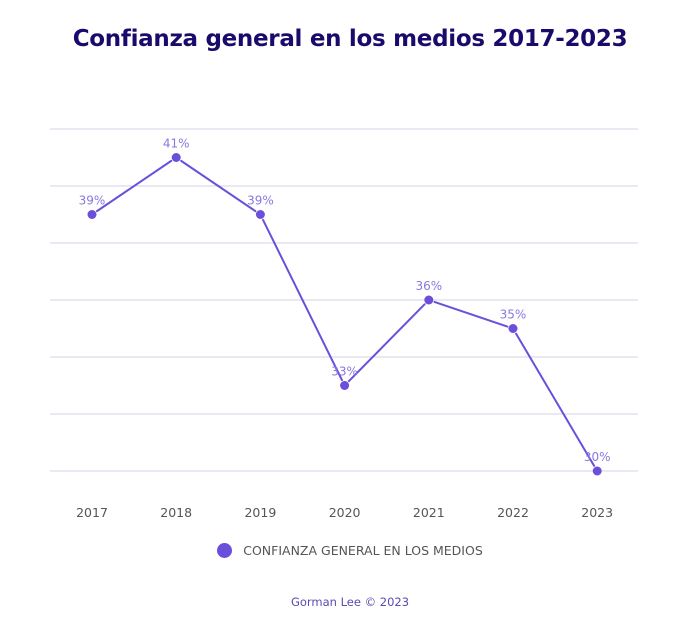  I want to click on x-tick-label: 2020, so click(345, 512).